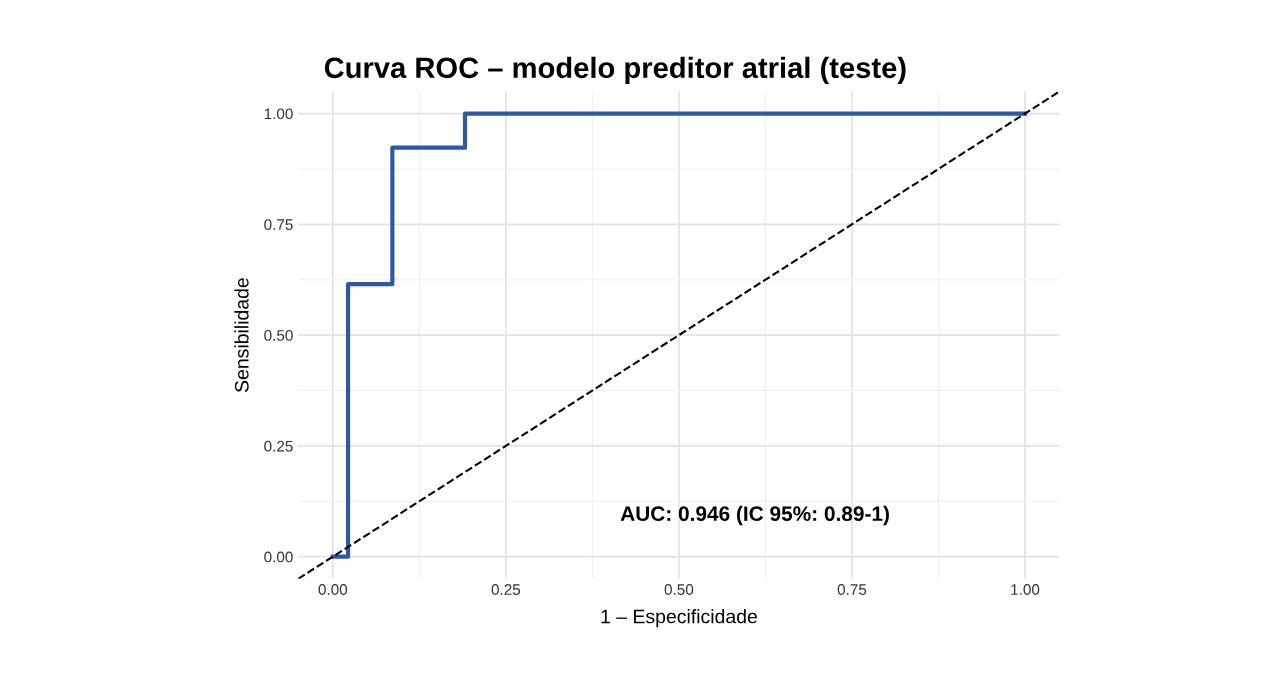  I want to click on annotation: AUC: 0.946 (IC 95%: 0.89-1), so click(754, 515).